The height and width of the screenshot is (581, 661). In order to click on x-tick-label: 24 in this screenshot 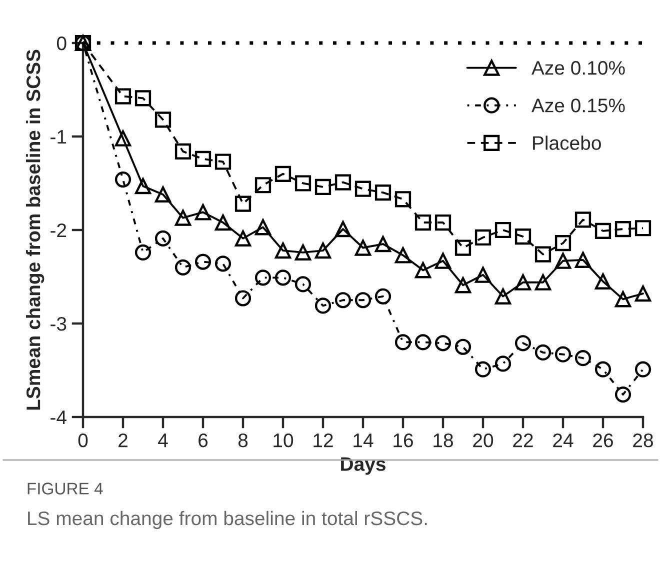, I will do `click(563, 440)`.